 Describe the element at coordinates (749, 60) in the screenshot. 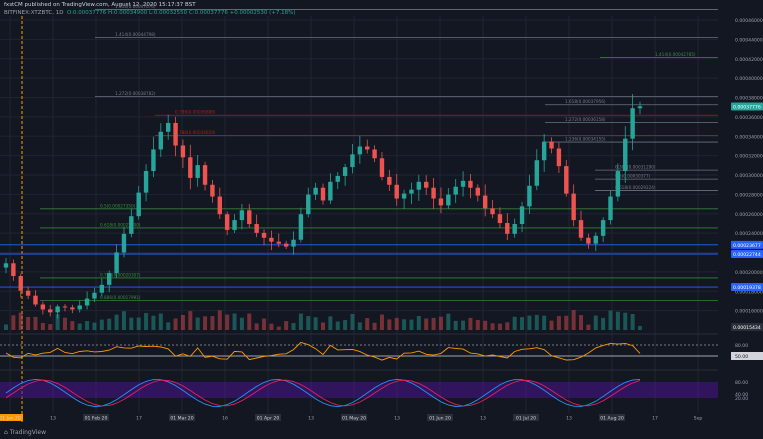

I see `y-tick-label: 0.00042000` at that location.